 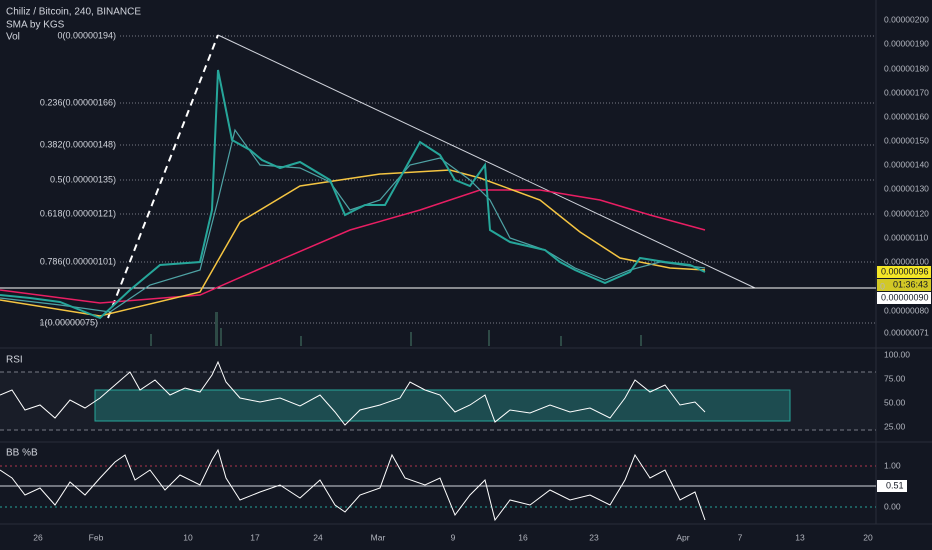 I want to click on indicator-label: Vol, so click(x=13, y=37).